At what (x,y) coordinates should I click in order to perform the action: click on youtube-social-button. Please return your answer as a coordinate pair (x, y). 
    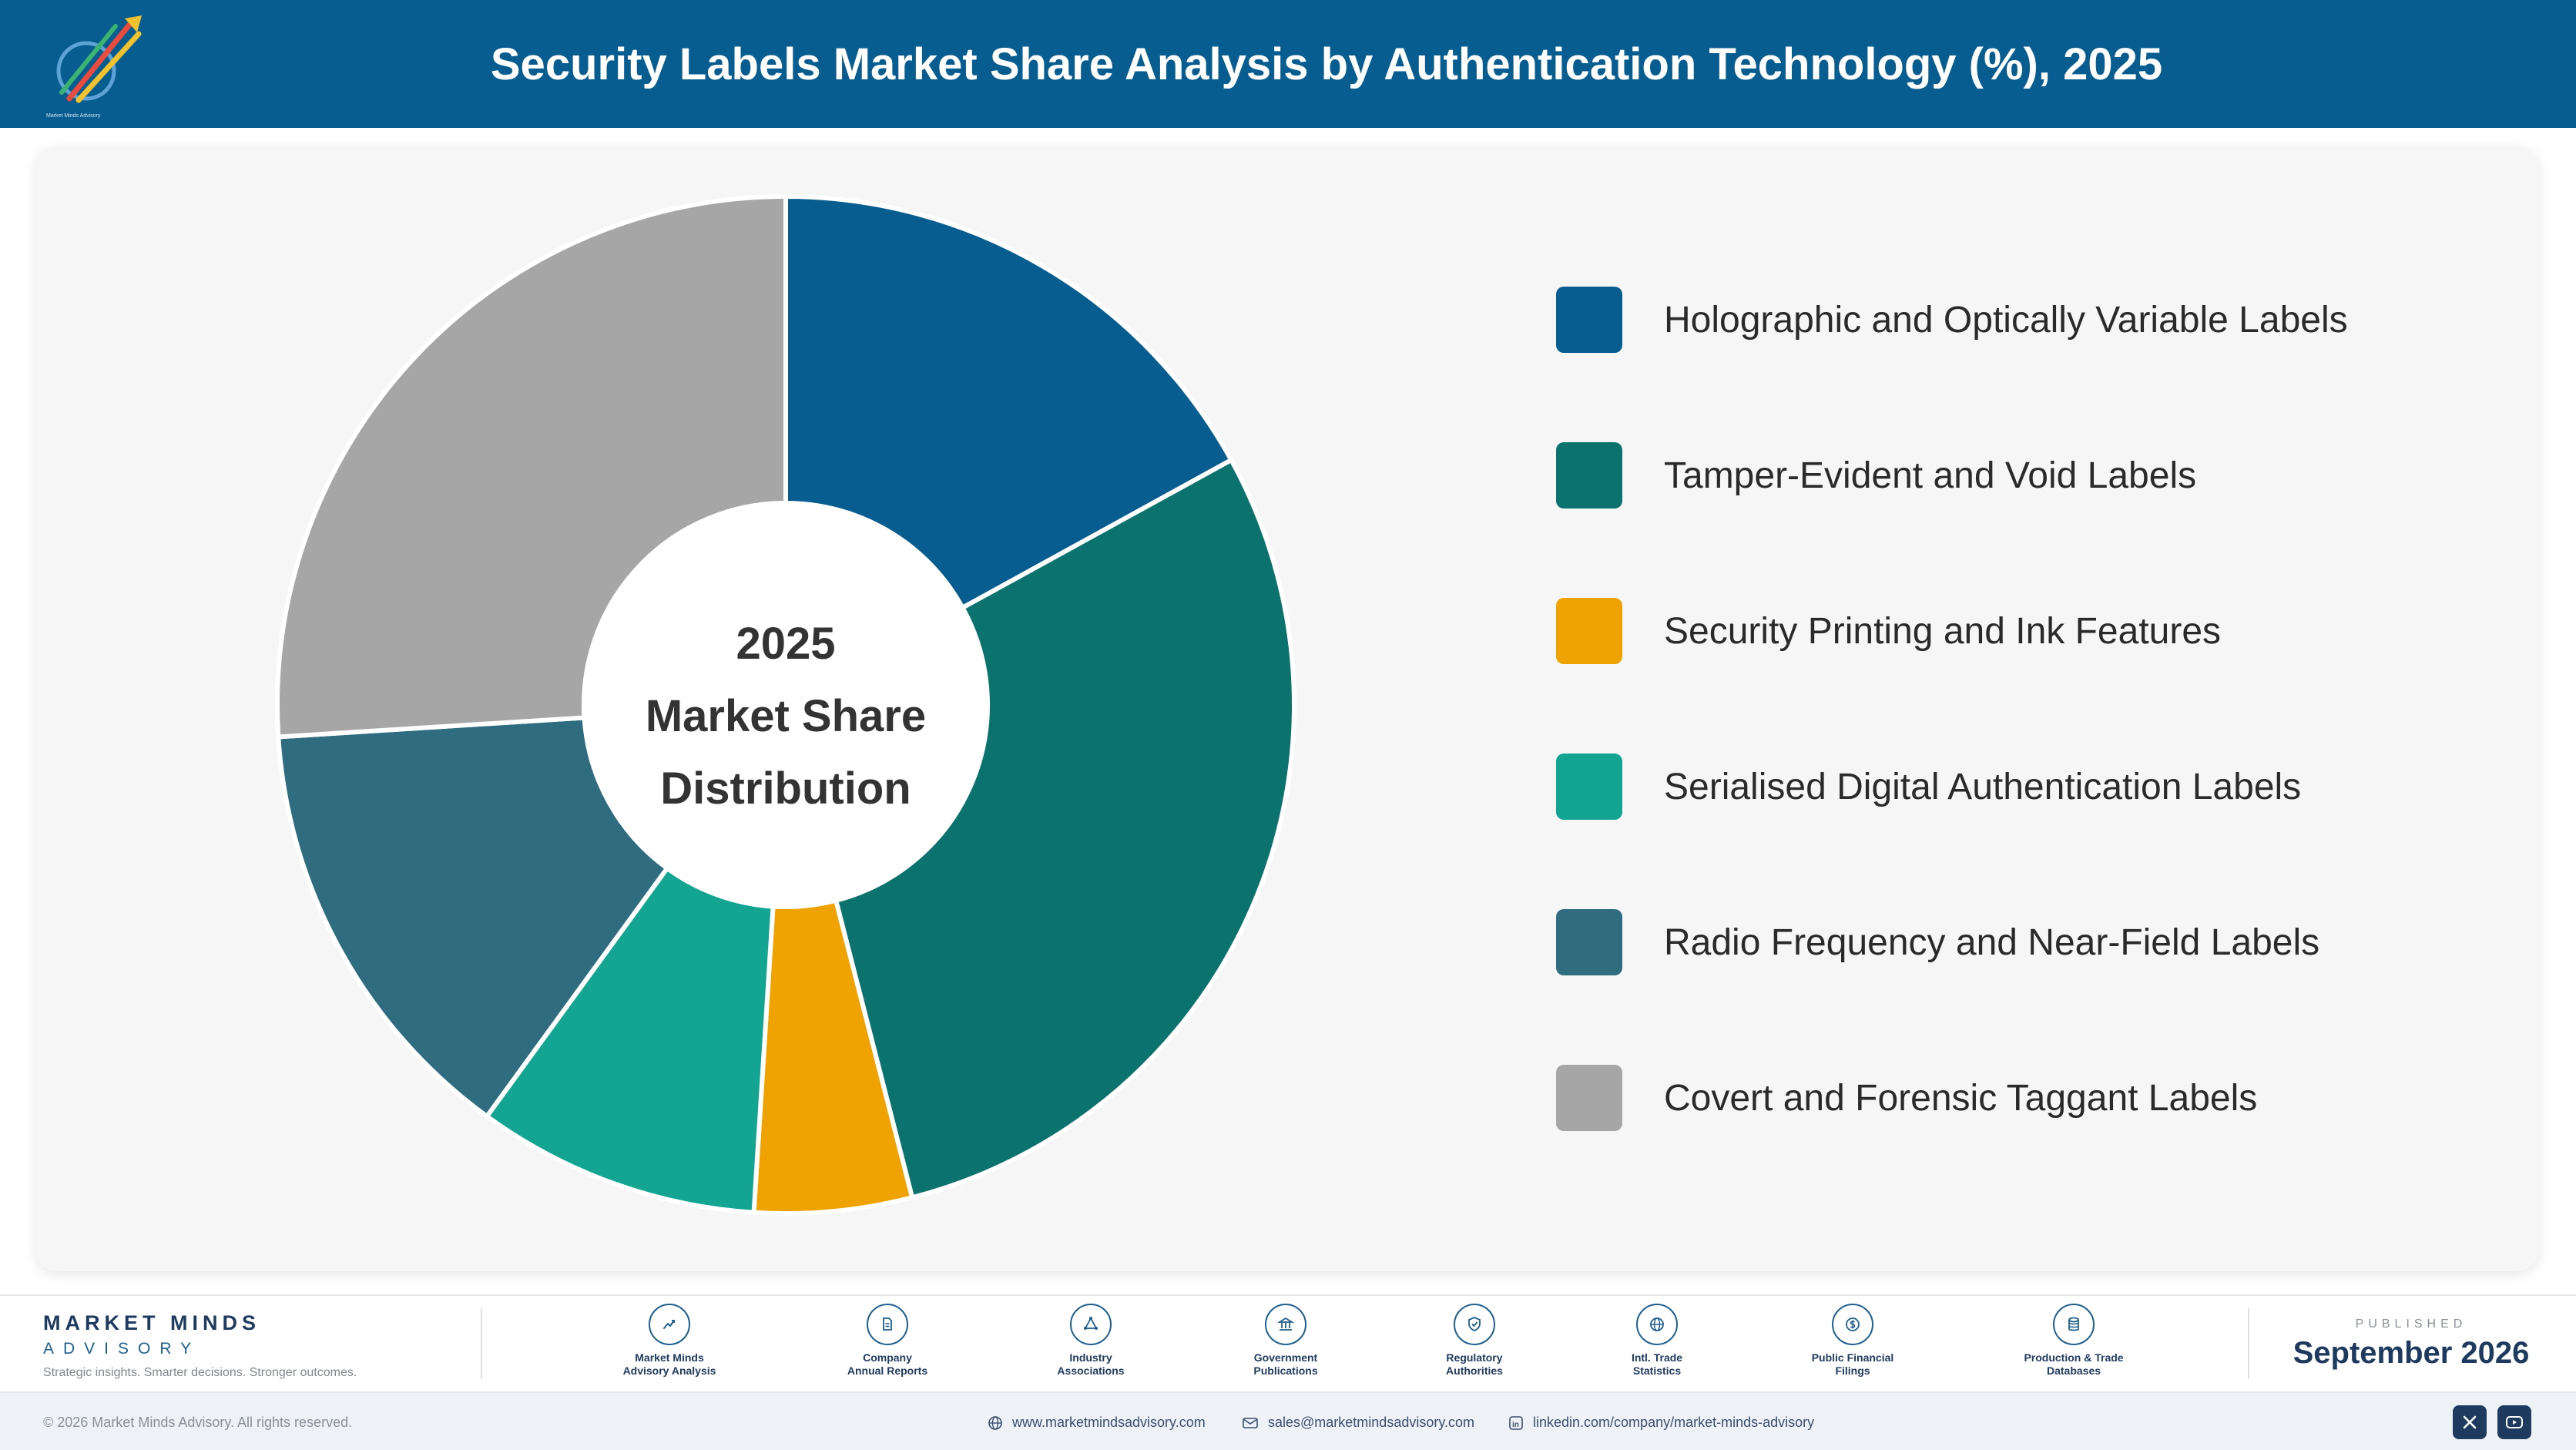
    Looking at the image, I should click on (2514, 1422).